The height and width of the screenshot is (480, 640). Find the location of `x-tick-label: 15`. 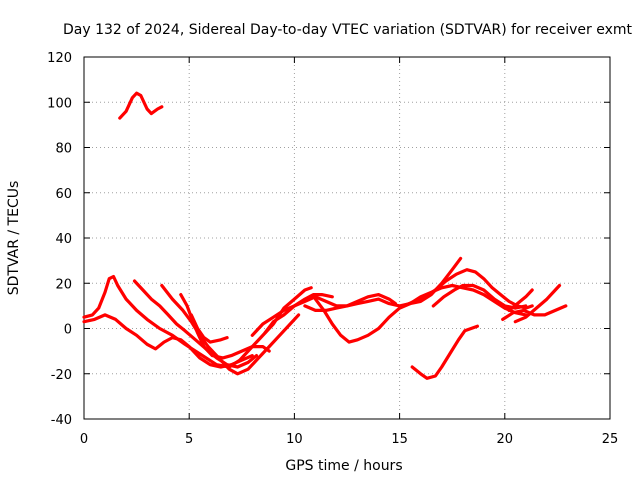

x-tick-label: 15 is located at coordinates (399, 439).